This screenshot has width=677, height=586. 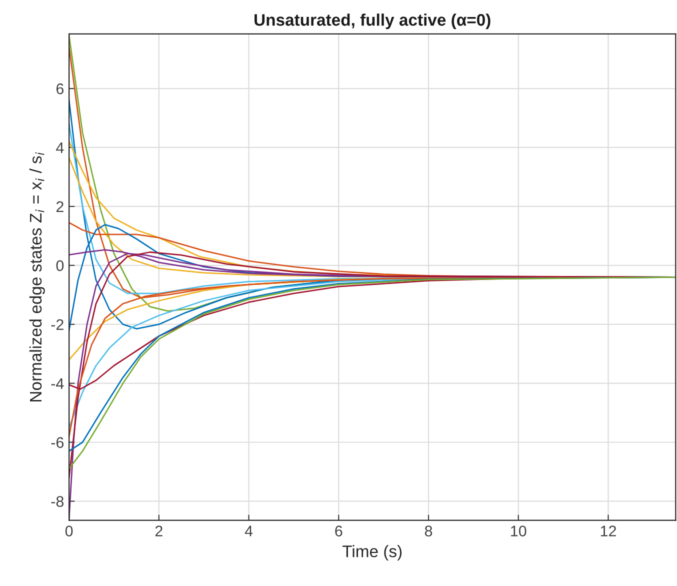 I want to click on x-tick-label: 12, so click(x=608, y=531).